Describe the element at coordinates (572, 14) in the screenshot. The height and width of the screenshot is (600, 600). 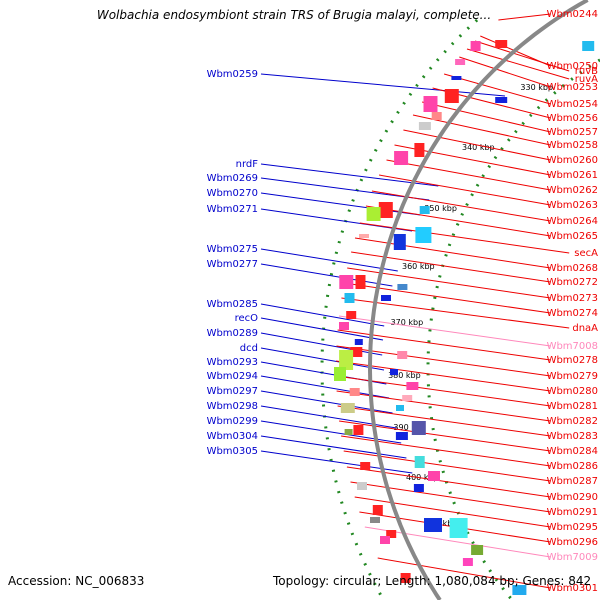
I see `gene-label-Wbm0244: Wbm0244` at that location.